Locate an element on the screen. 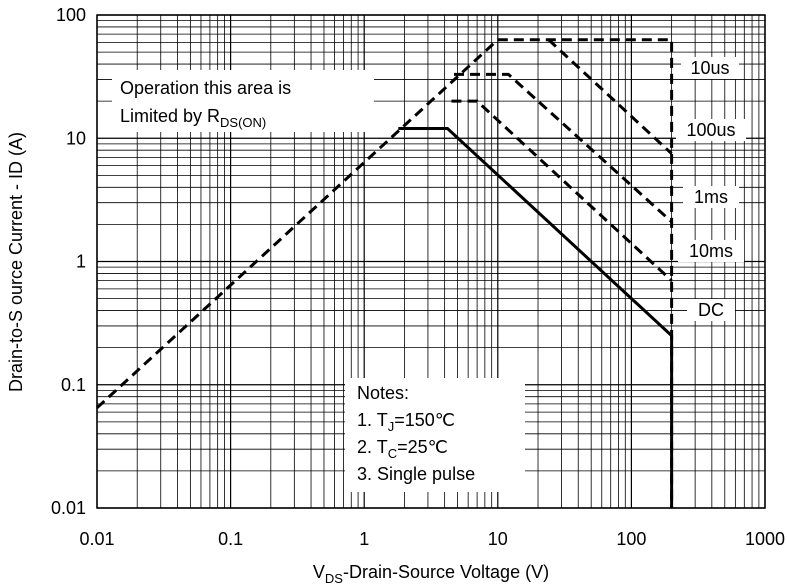 The image size is (787, 585). annotation-line: 2. TC=25℃ is located at coordinates (402, 449).